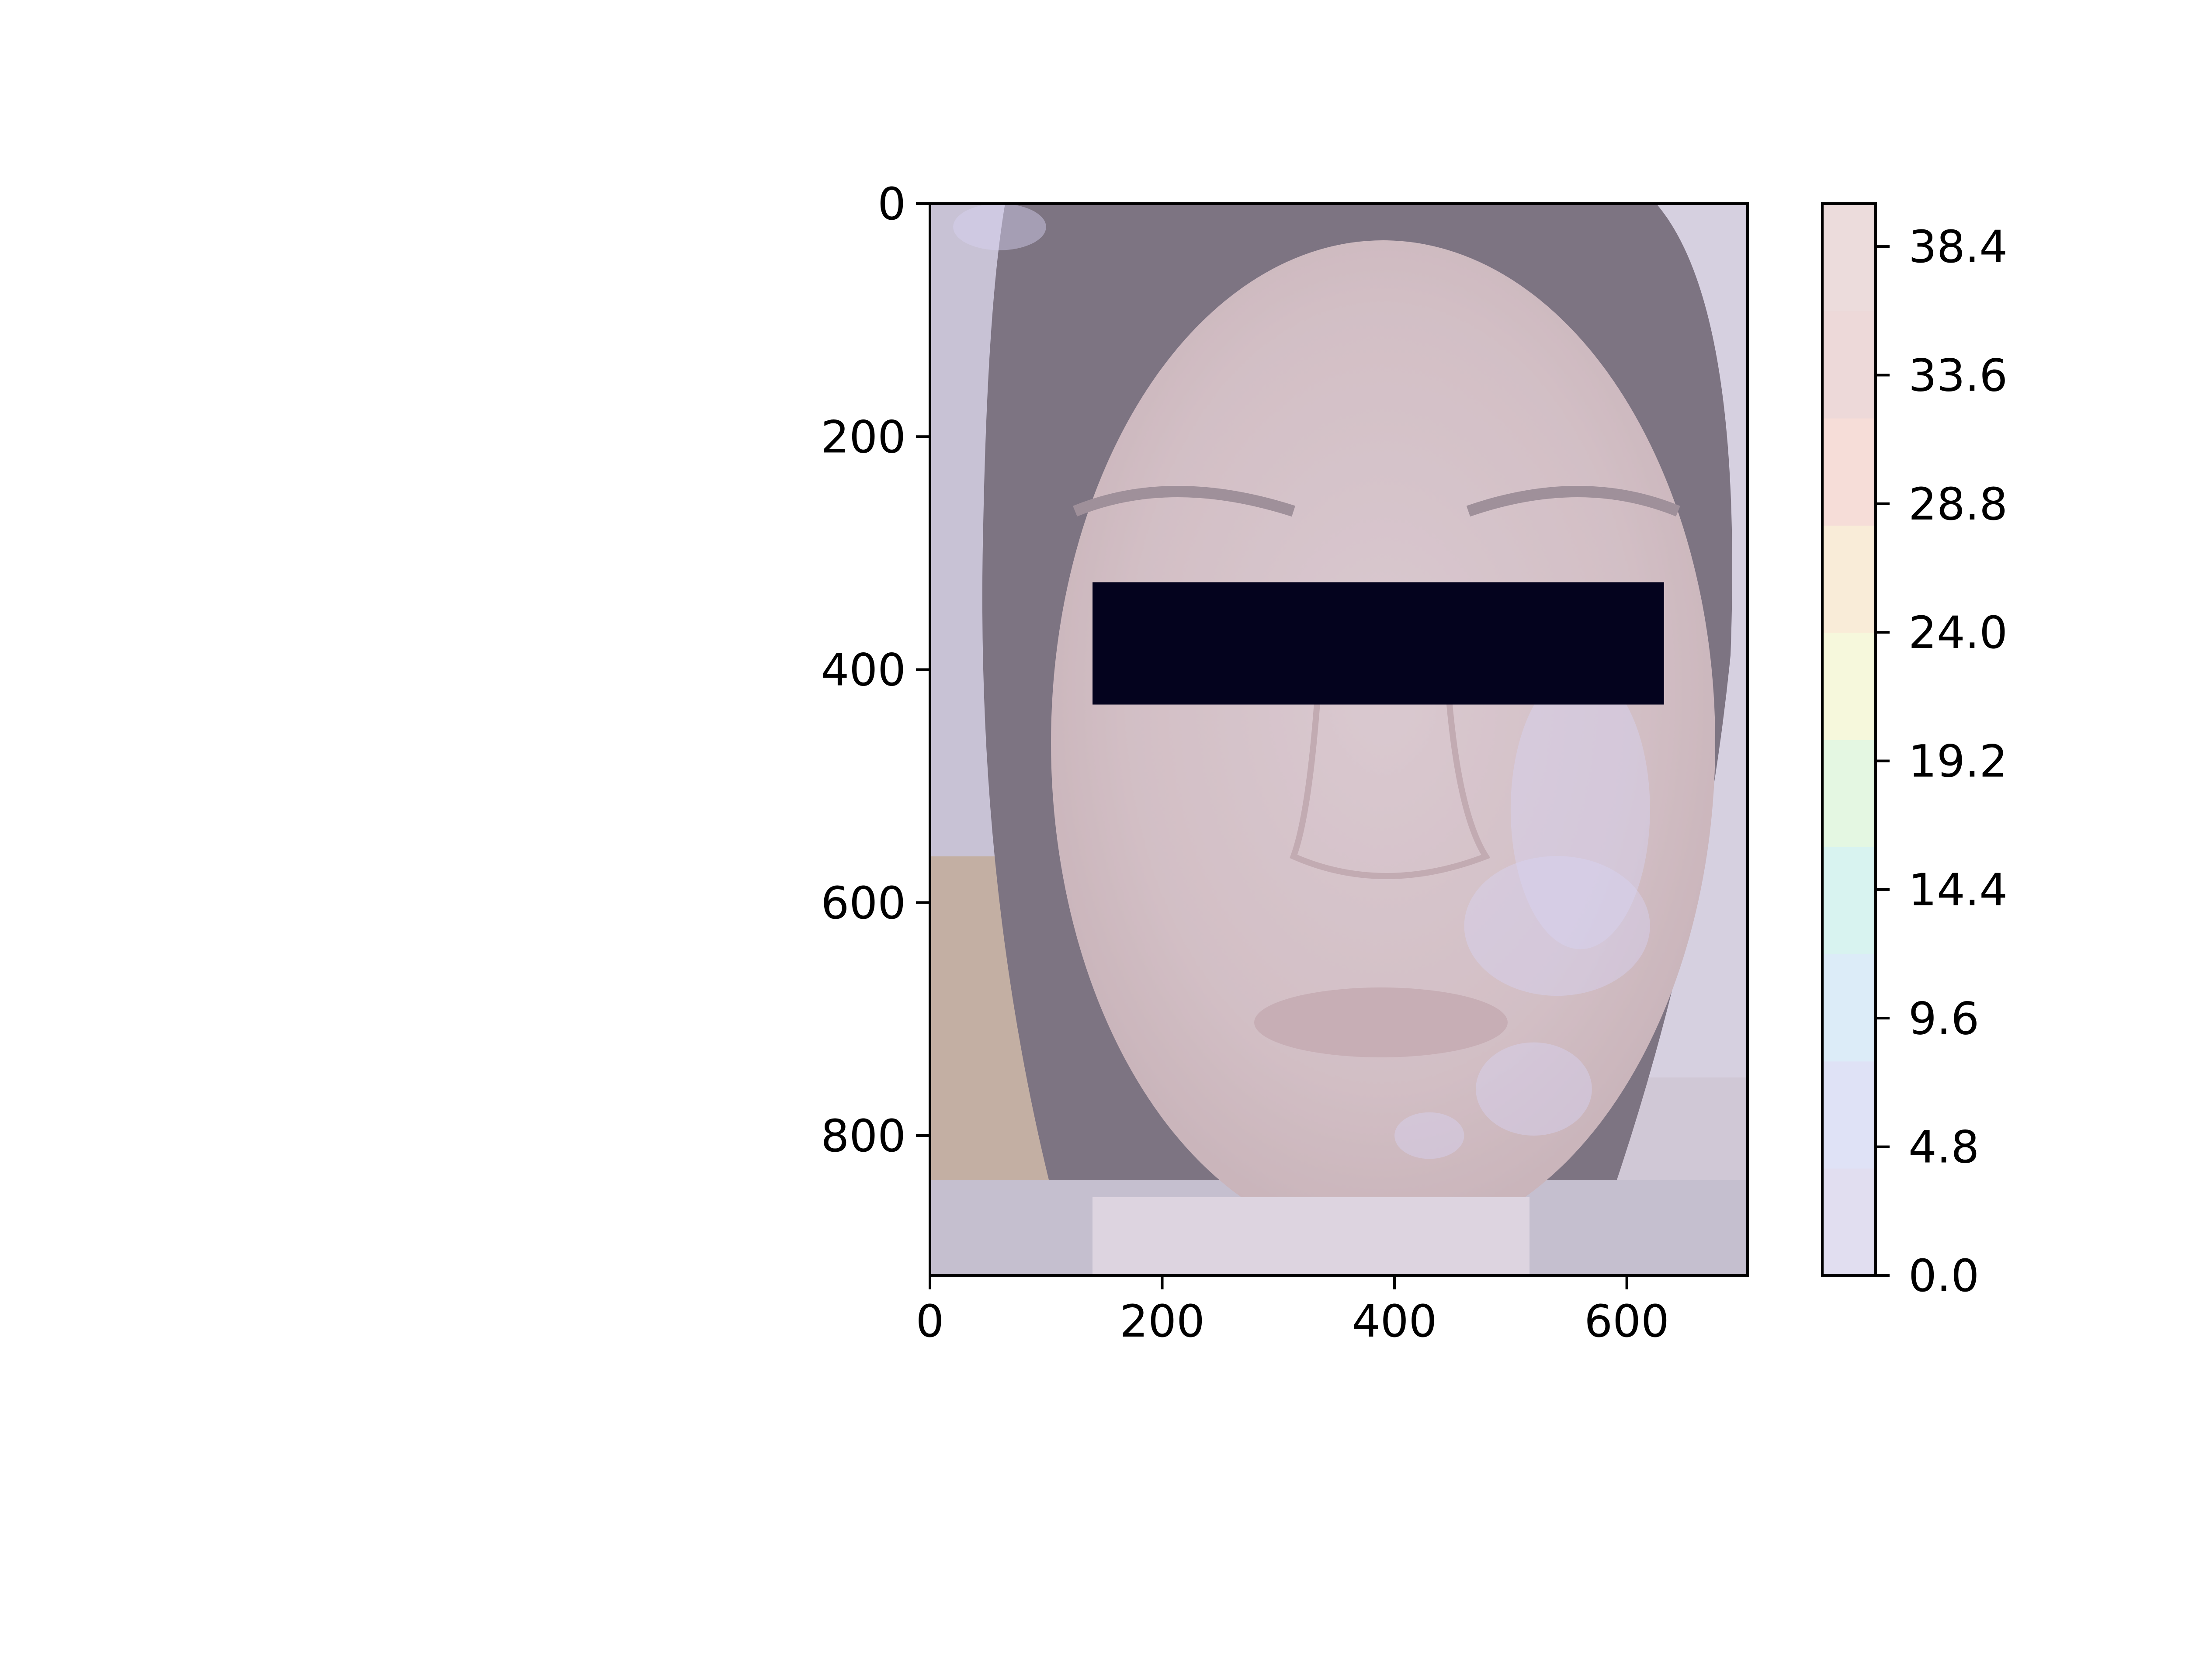 This screenshot has height=1680, width=2185. I want to click on x-tick-label: 0, so click(930, 1321).